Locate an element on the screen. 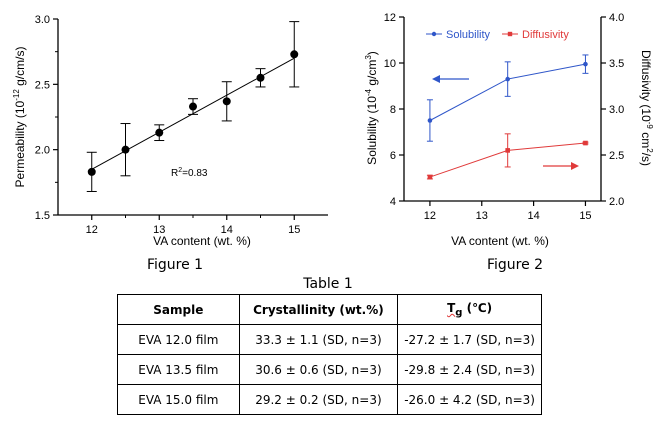  cell-sample: EVA 13.5 film is located at coordinates (178, 369).